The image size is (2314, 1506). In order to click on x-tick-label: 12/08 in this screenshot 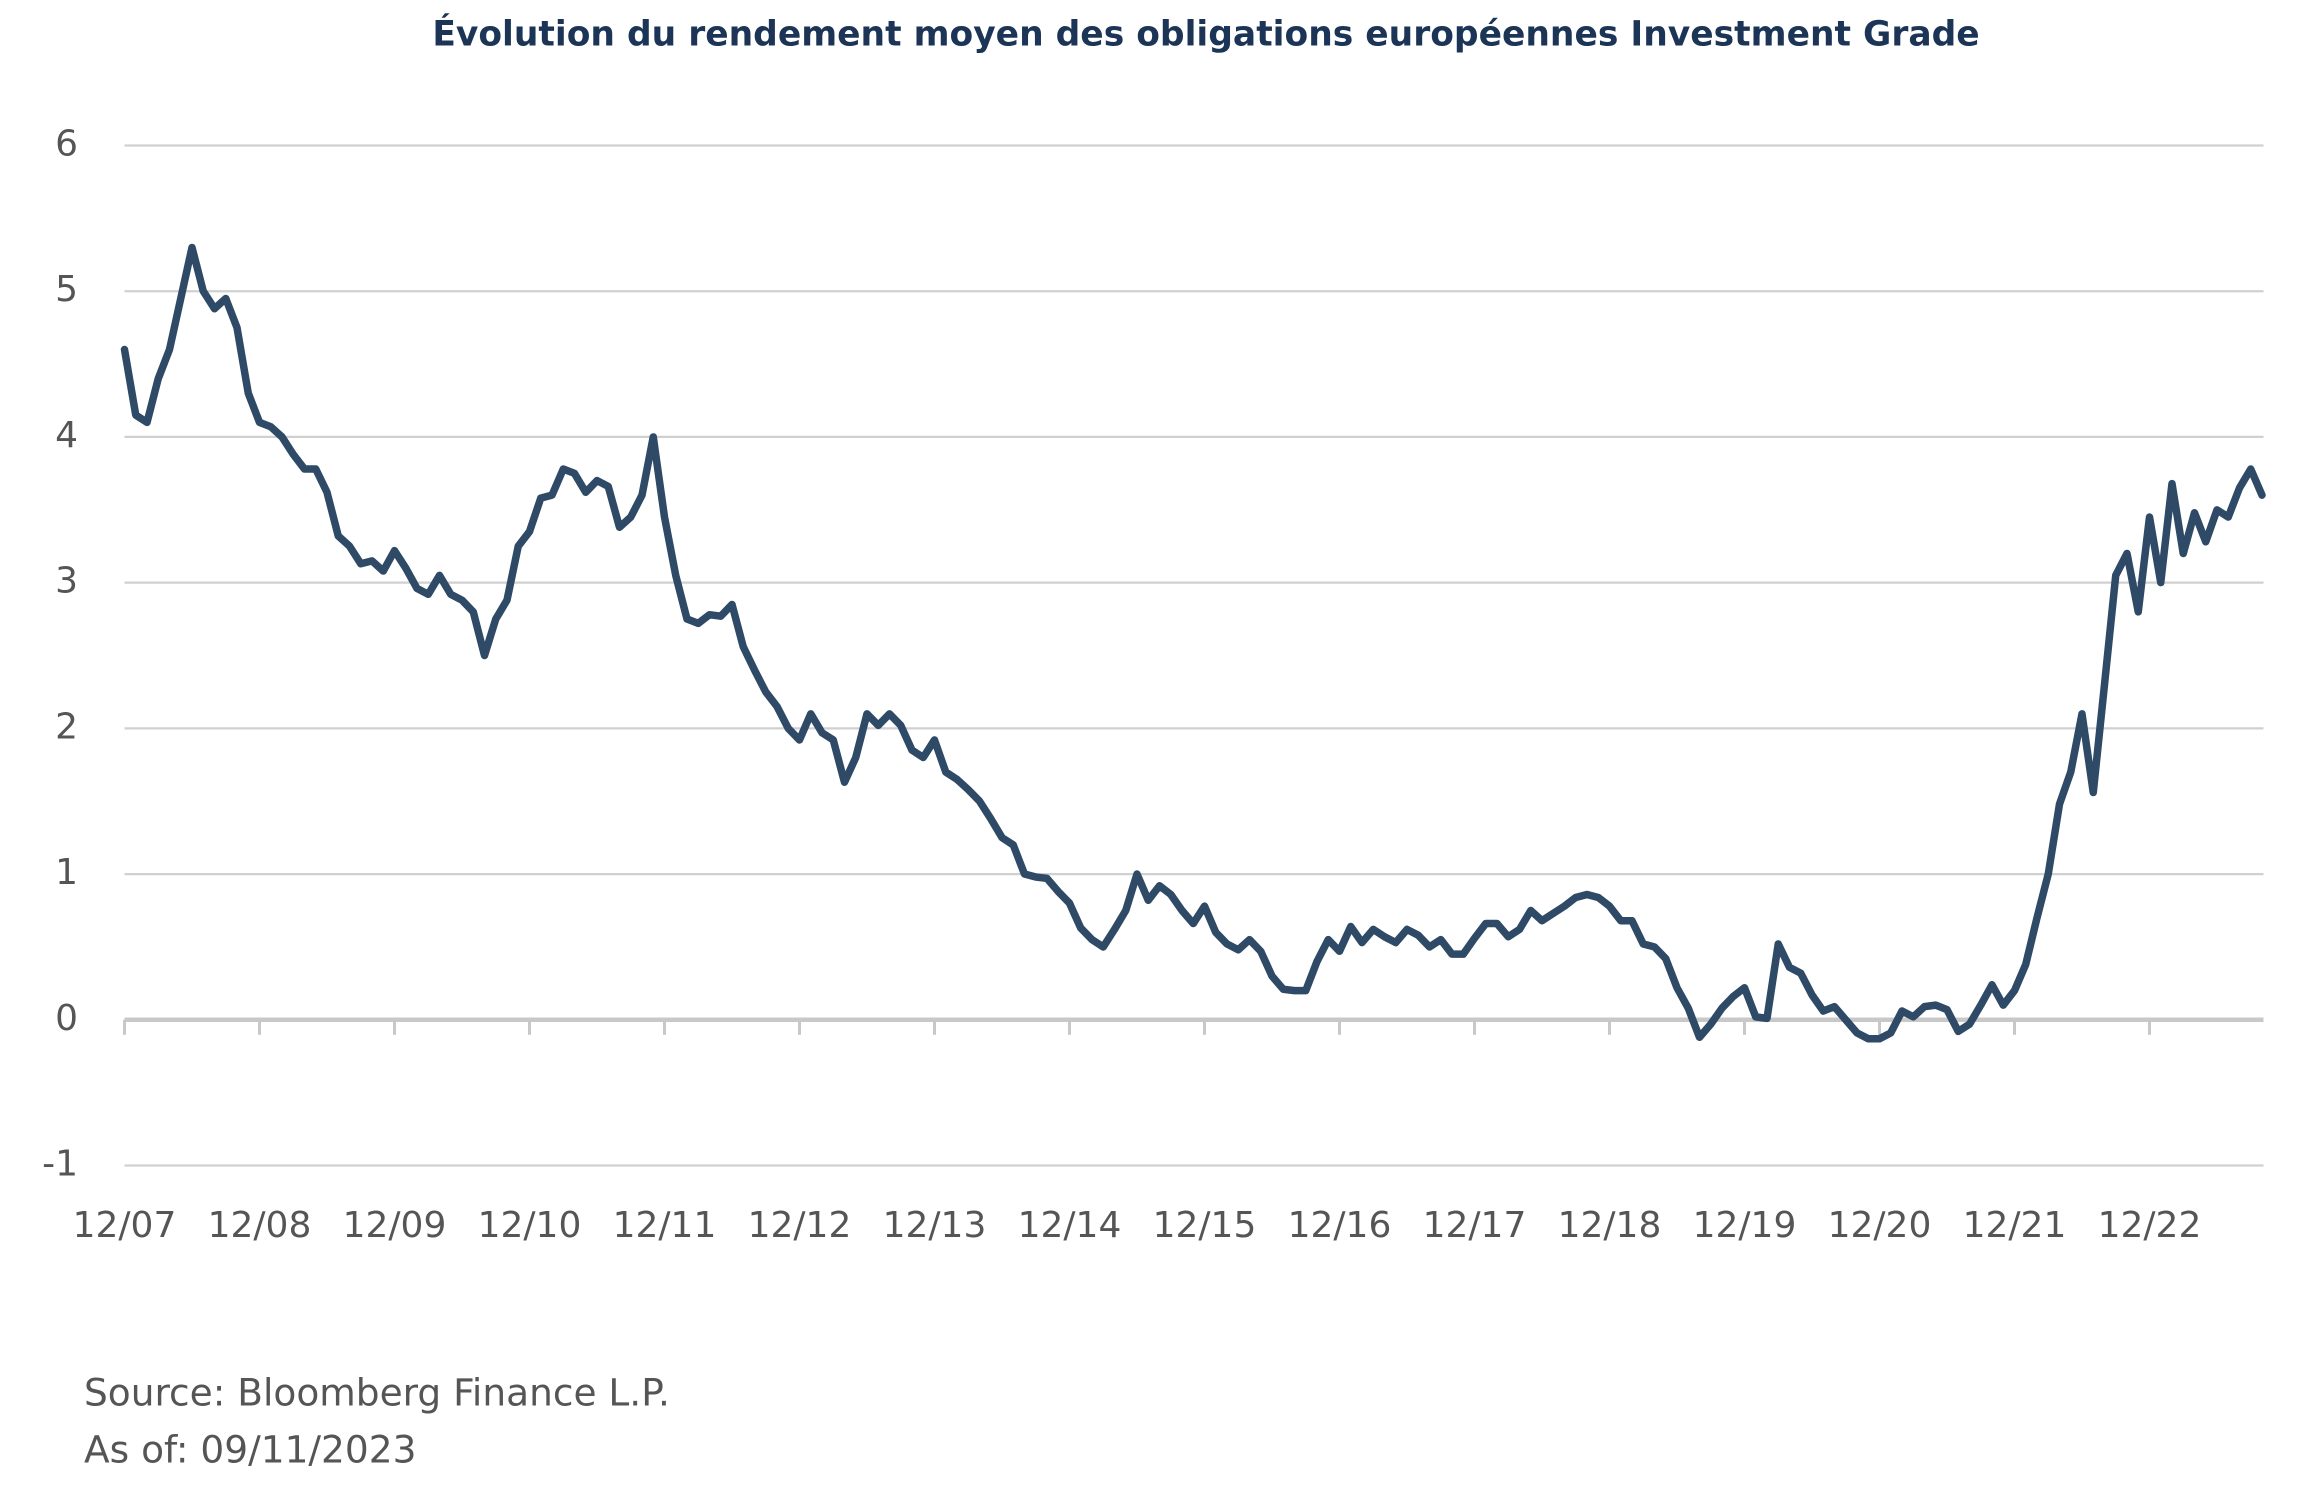, I will do `click(260, 1225)`.